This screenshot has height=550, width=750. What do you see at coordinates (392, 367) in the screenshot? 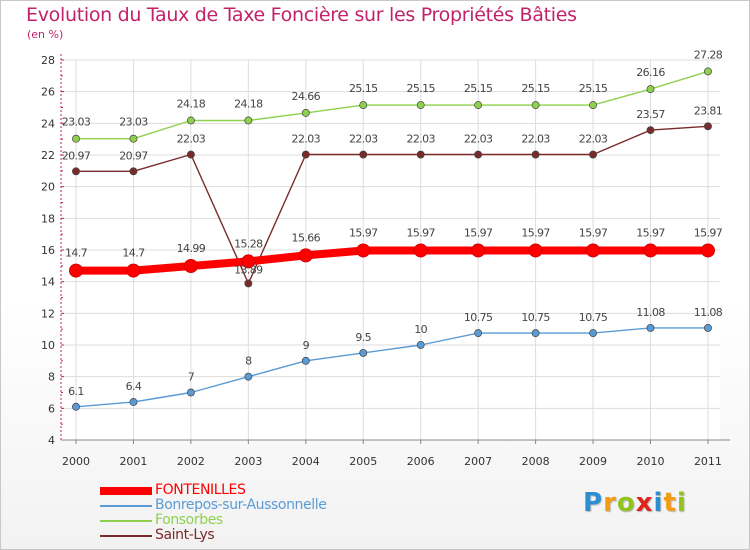
I see `series-line-bonrepos-sur-aussonnelle` at bounding box center [392, 367].